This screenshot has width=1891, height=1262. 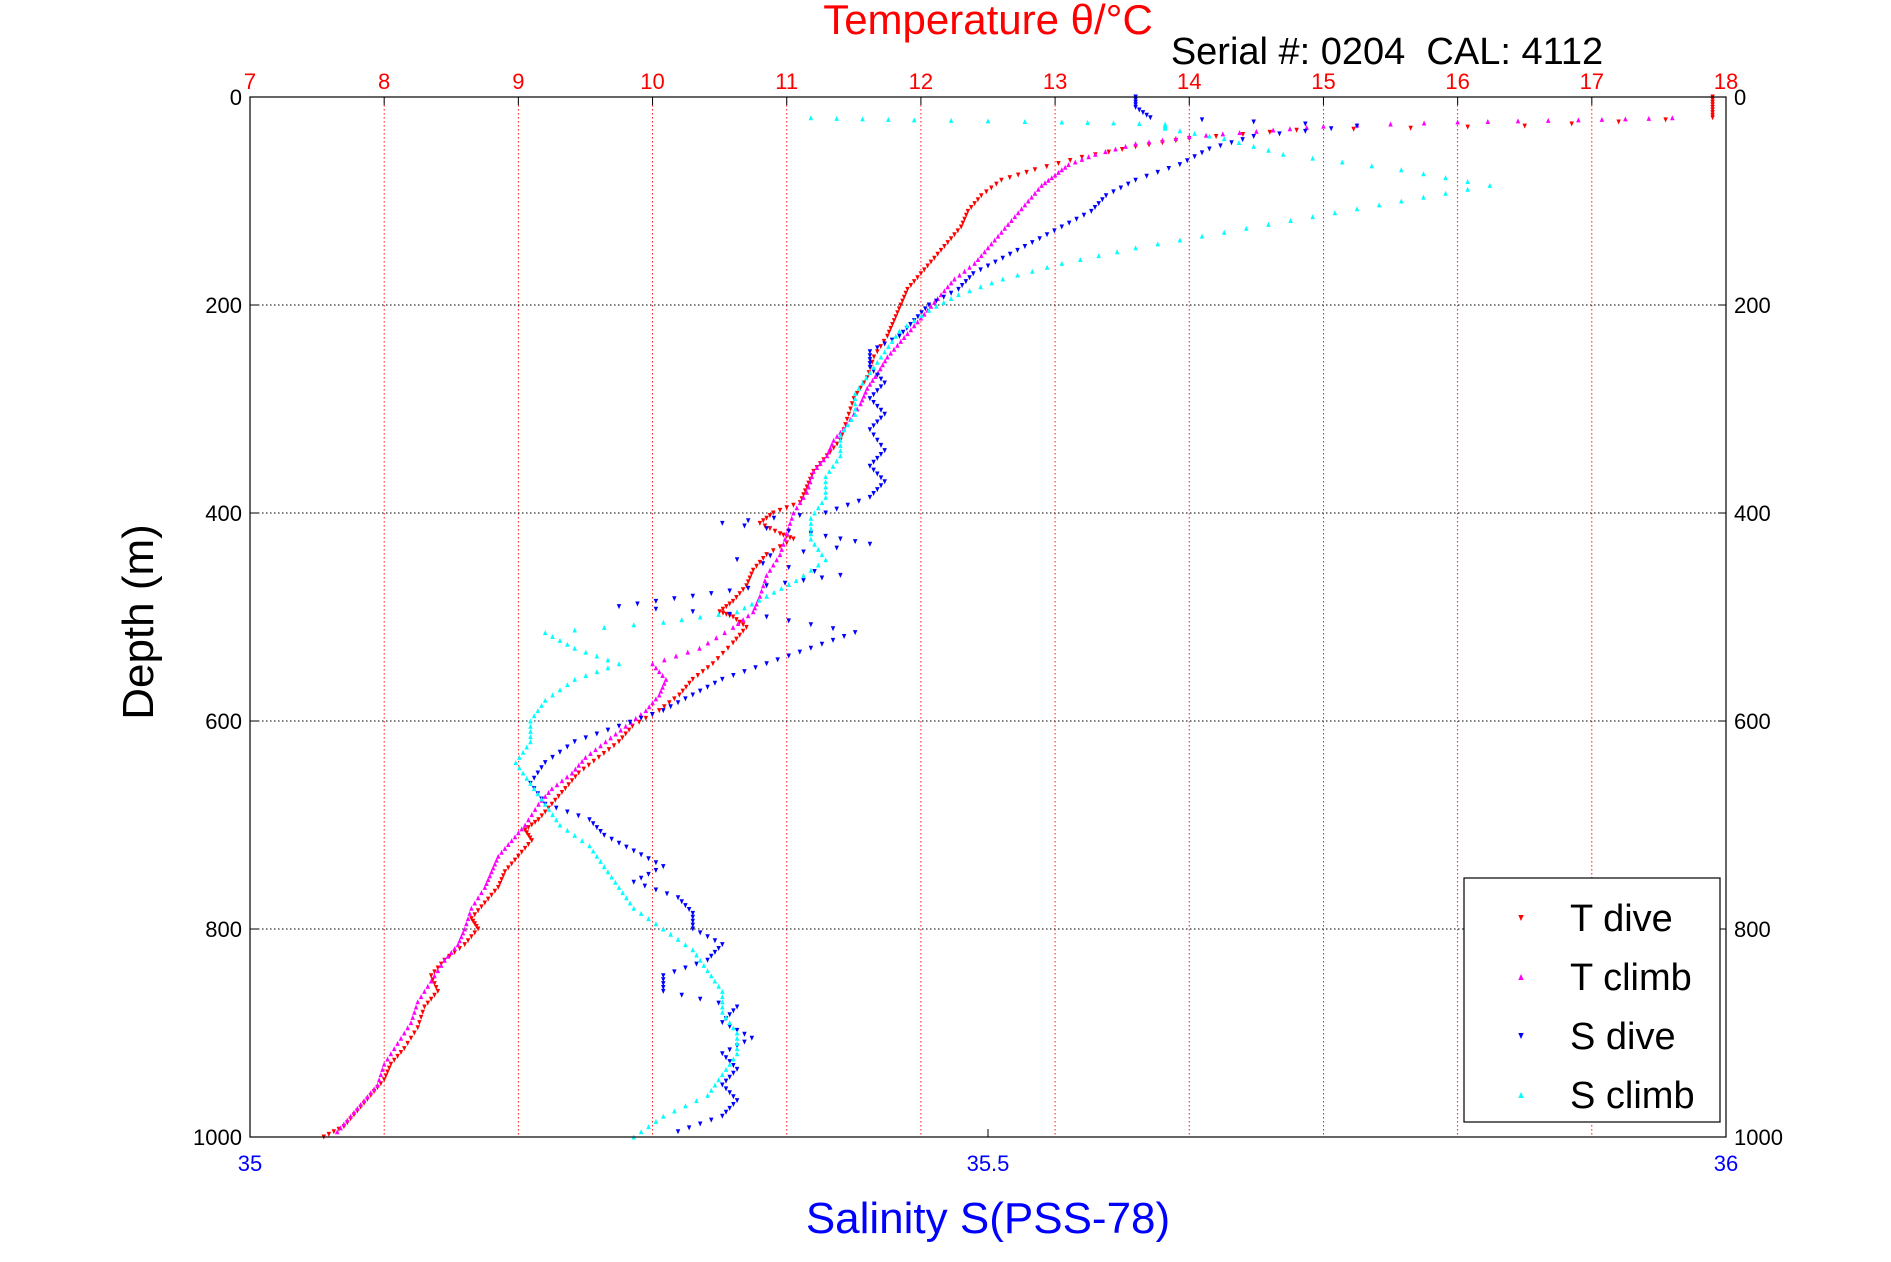 I want to click on depth-tick-label-left: 200, so click(x=223, y=305).